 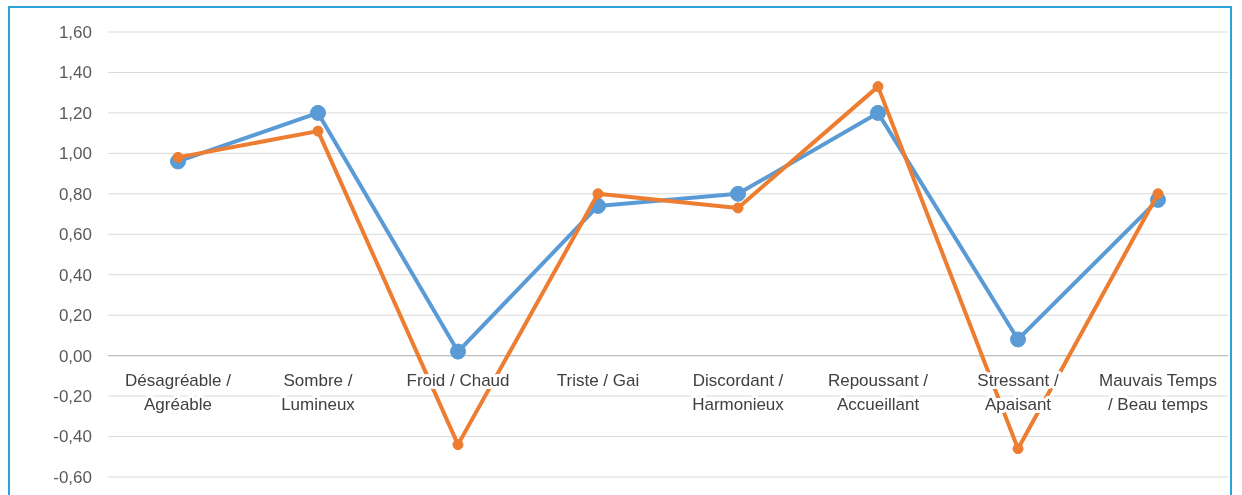 What do you see at coordinates (75, 154) in the screenshot?
I see `y-tick-label: 1,00` at bounding box center [75, 154].